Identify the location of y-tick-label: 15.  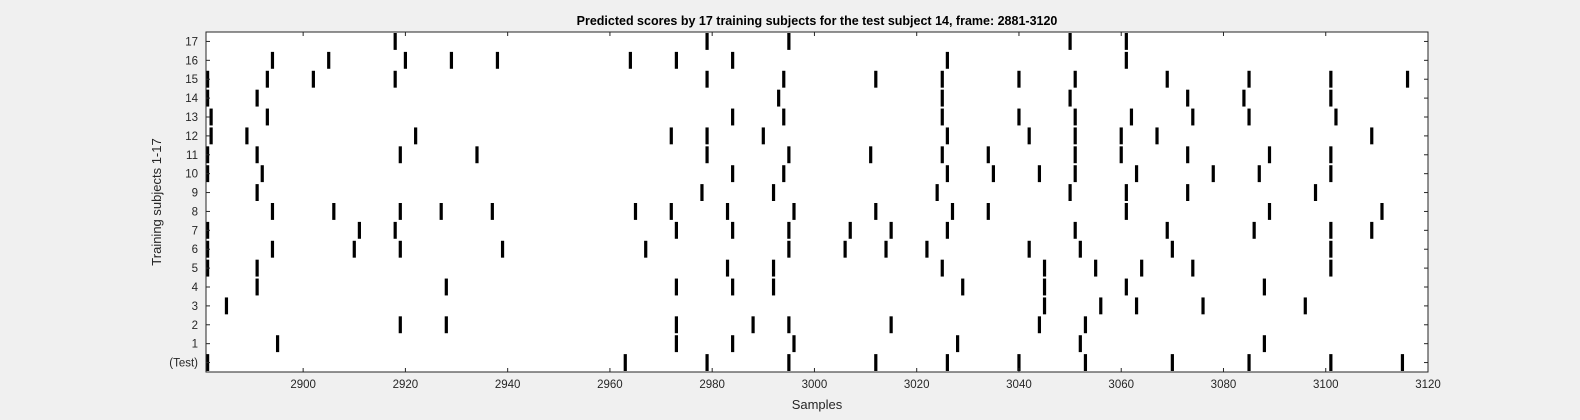
(191, 80).